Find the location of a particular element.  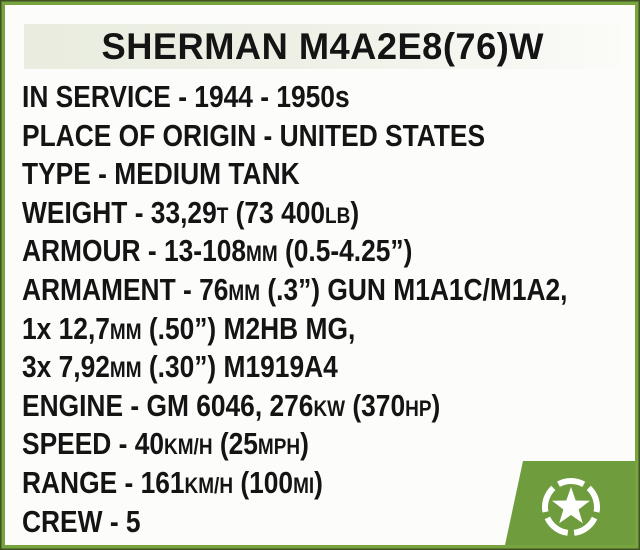

spec-text: 1x 12,7 is located at coordinates (66, 328).